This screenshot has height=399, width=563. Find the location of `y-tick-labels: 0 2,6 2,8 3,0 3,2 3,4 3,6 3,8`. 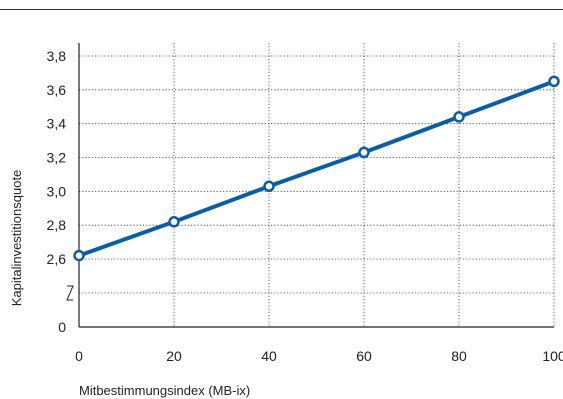

y-tick-labels: 0 2,6 2,8 3,0 3,2 3,4 3,6 3,8 is located at coordinates (57, 191).